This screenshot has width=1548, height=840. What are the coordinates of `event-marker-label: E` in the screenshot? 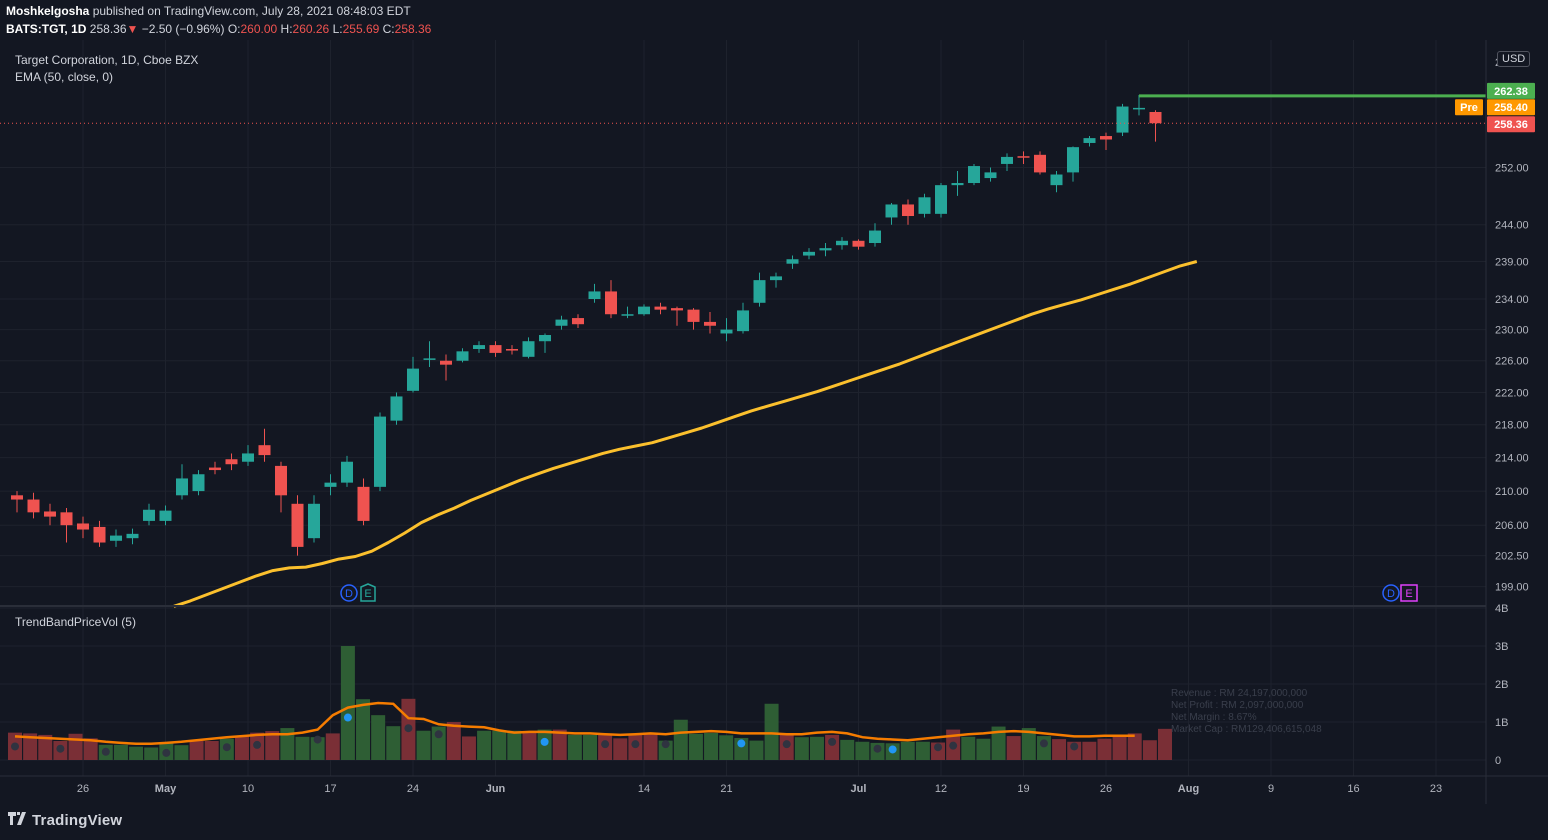 It's located at (1408, 594).